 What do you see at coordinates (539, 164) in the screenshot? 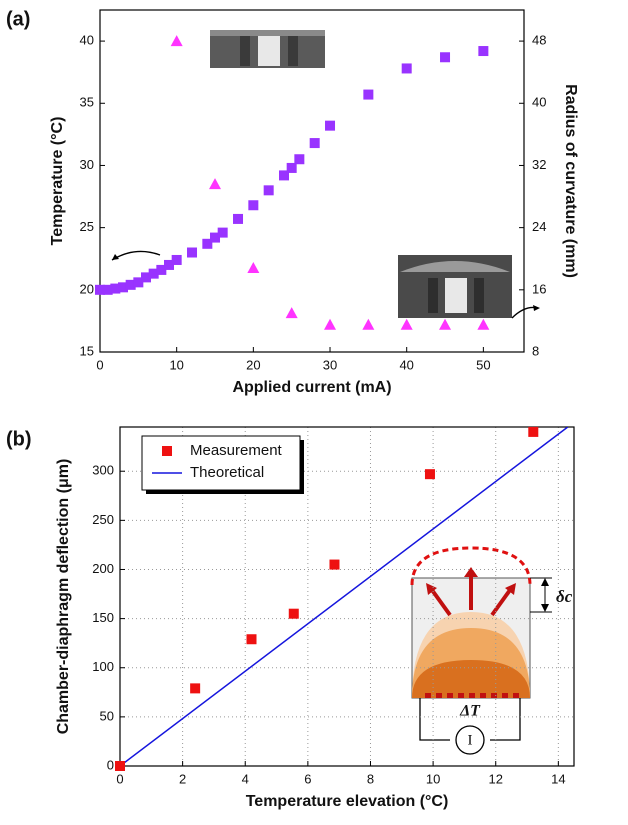
I see `y2-tick-label: 32` at bounding box center [539, 164].